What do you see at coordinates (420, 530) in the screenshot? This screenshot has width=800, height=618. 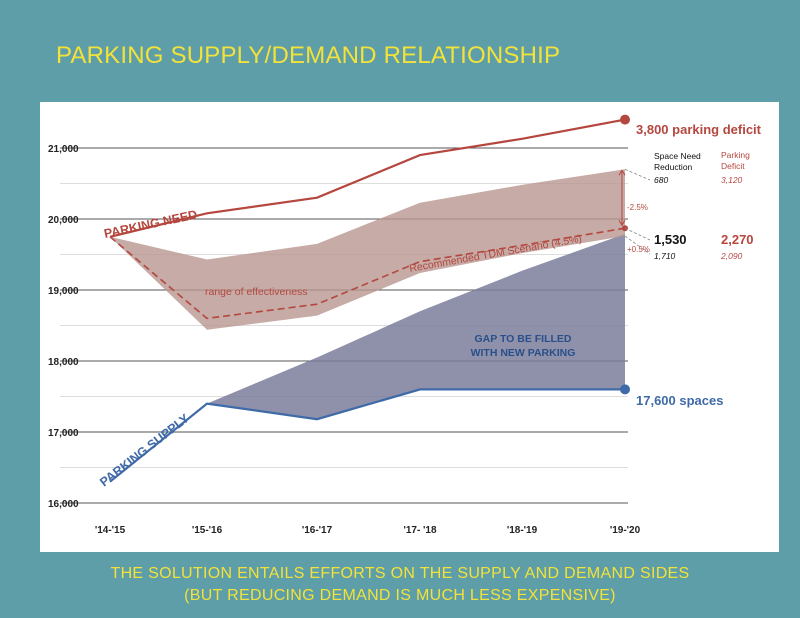 I see `x-tick-label: '17- '18` at bounding box center [420, 530].